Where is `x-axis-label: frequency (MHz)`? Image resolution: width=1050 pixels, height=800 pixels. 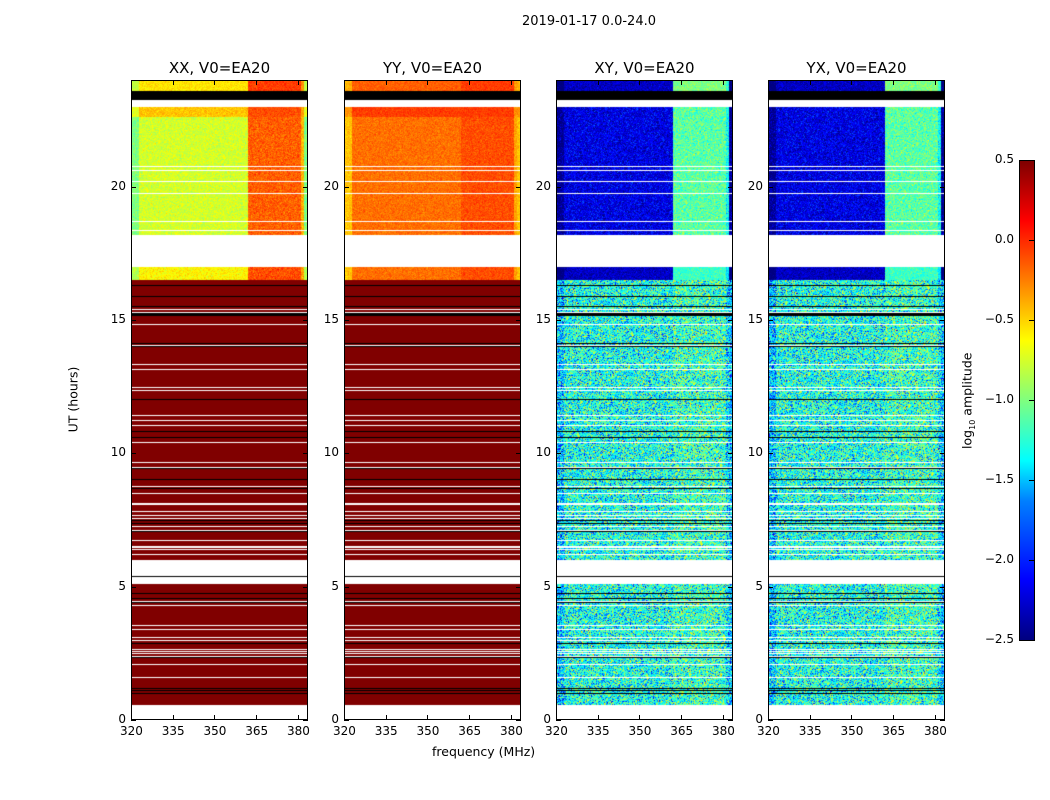
x-axis-label: frequency (MHz) is located at coordinates (484, 751).